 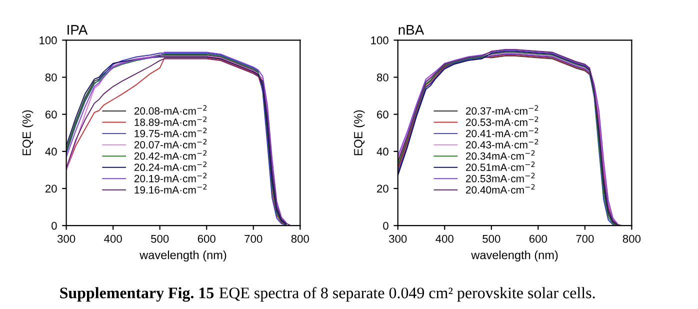 What do you see at coordinates (500, 177) in the screenshot?
I see `legend-label: 20.53mA·cm$^{−2}$` at bounding box center [500, 177].